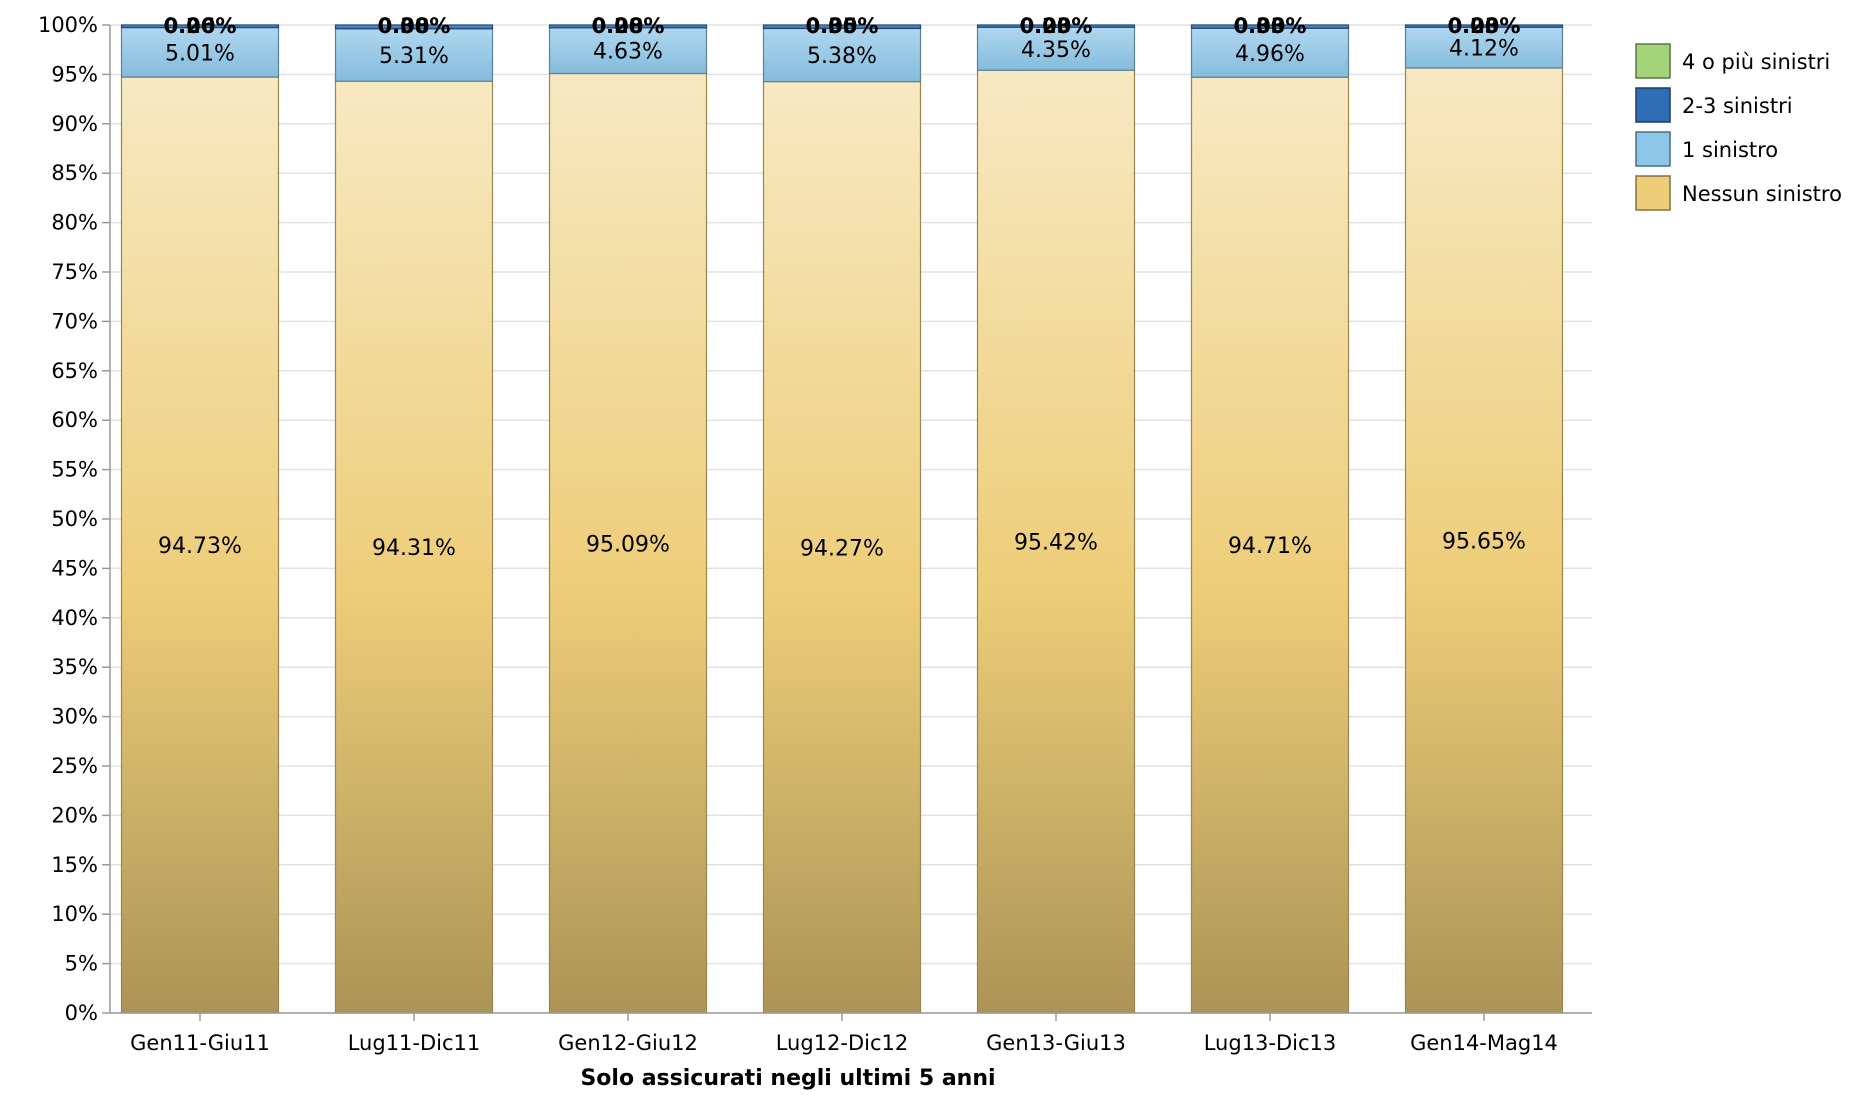 The image size is (1854, 1095). I want to click on y-tick-label: 35%, so click(74, 667).